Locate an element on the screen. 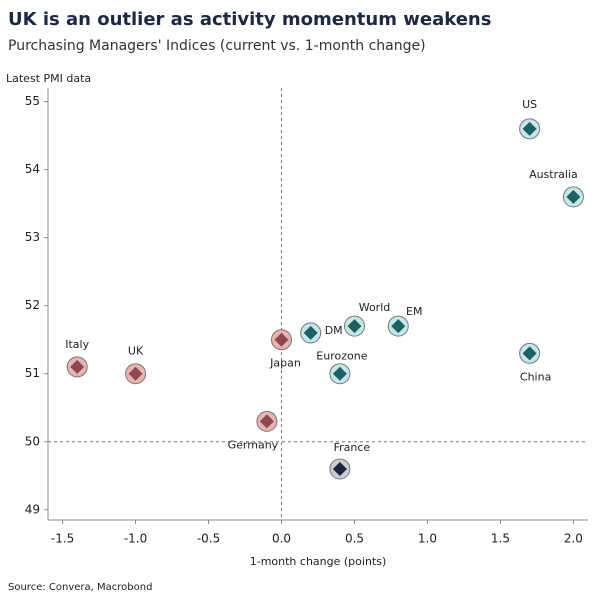  x-tick-label: -1.5 is located at coordinates (62, 539).